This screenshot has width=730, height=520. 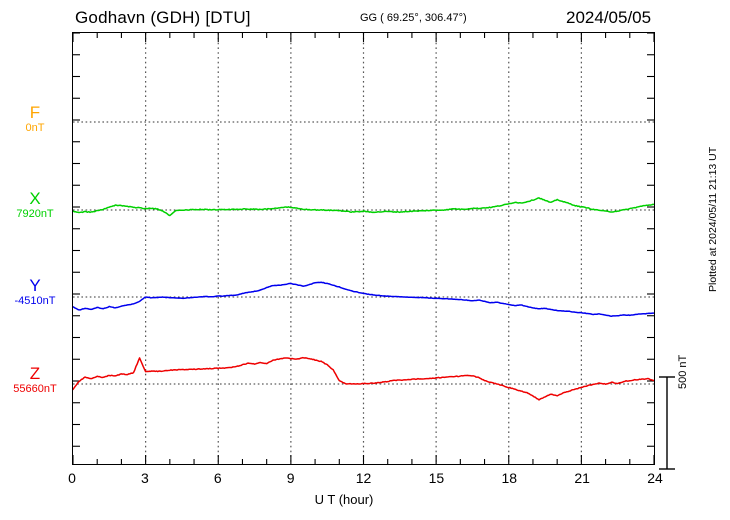 What do you see at coordinates (683, 371) in the screenshot?
I see `scale-bar-label: 500 nT` at bounding box center [683, 371].